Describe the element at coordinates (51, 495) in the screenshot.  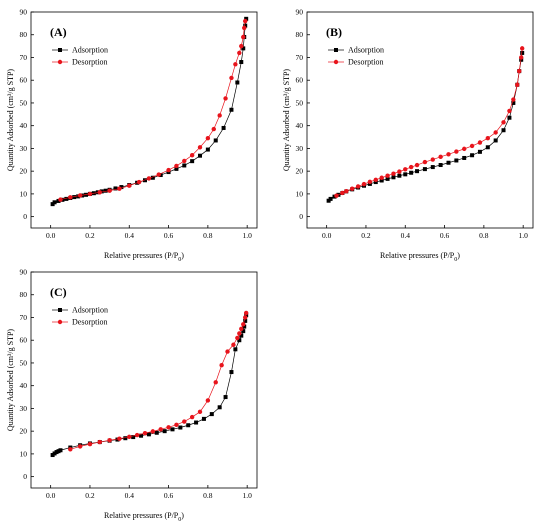
I see `x-tick-label: 0.0` at that location.